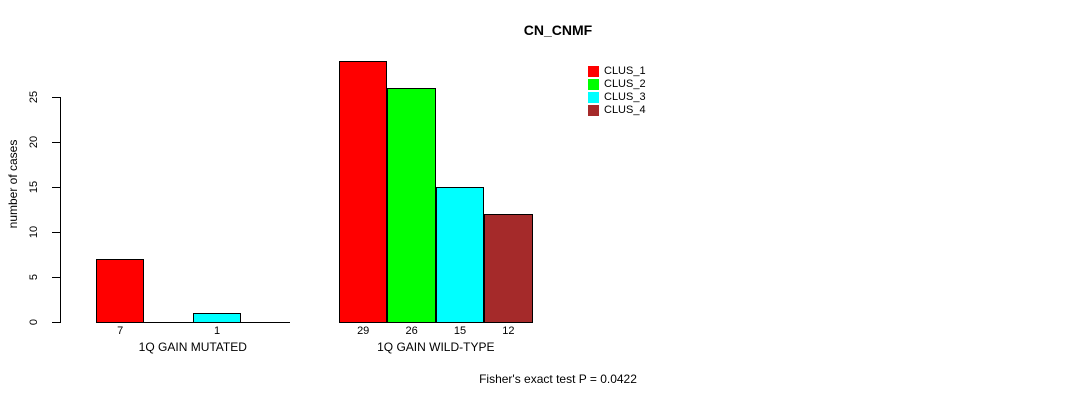 The height and width of the screenshot is (400, 1090). What do you see at coordinates (34, 142) in the screenshot?
I see `y-tick-label: 20` at bounding box center [34, 142].